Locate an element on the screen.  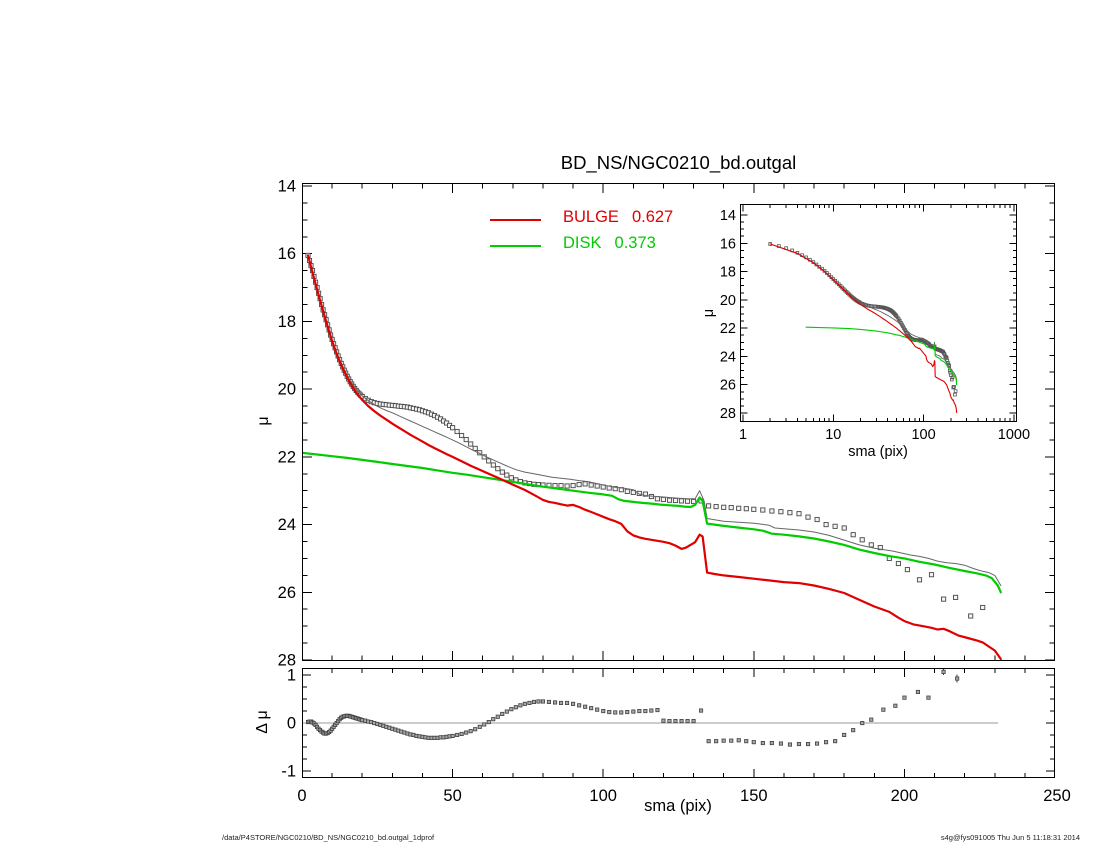
tick-label: 250 is located at coordinates (1057, 796).